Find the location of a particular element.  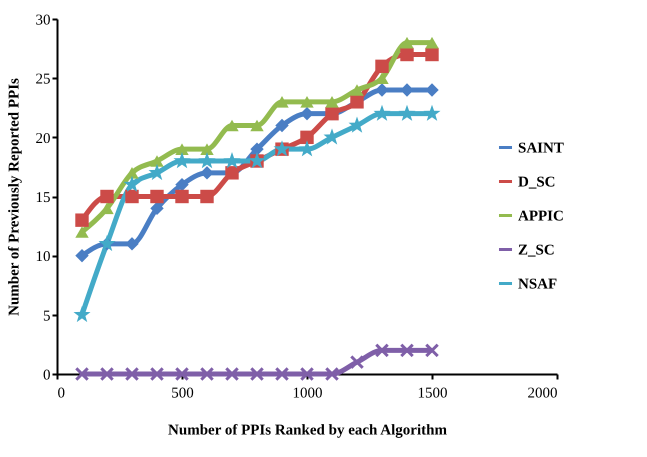

y-tick-label: 5 is located at coordinates (46, 316).